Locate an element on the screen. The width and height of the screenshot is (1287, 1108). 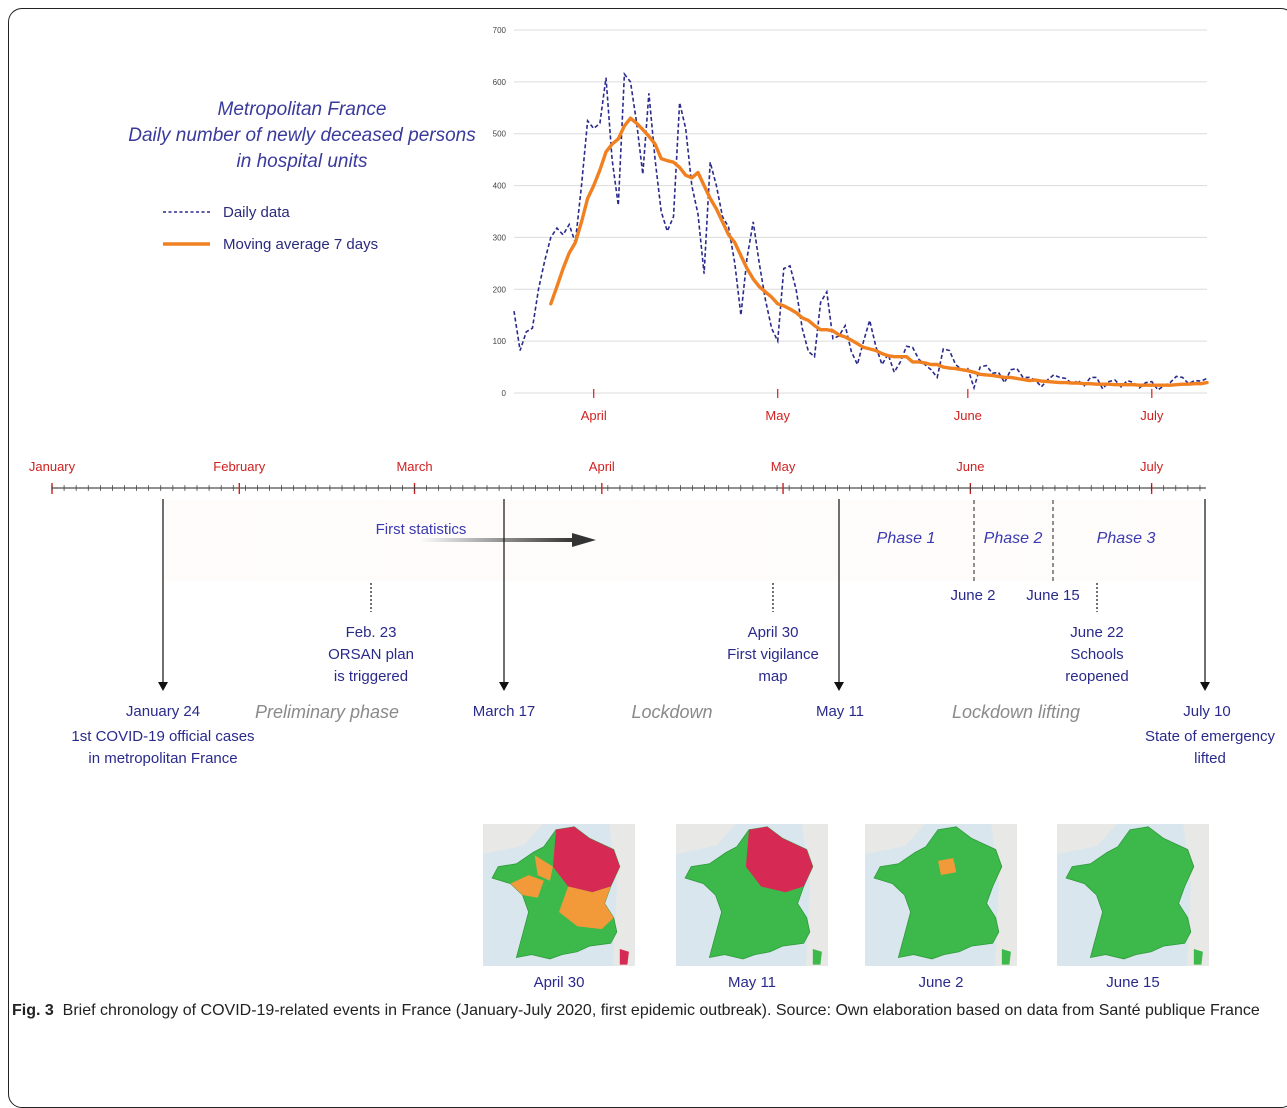
first-statistics-arrow-head is located at coordinates (584, 540).